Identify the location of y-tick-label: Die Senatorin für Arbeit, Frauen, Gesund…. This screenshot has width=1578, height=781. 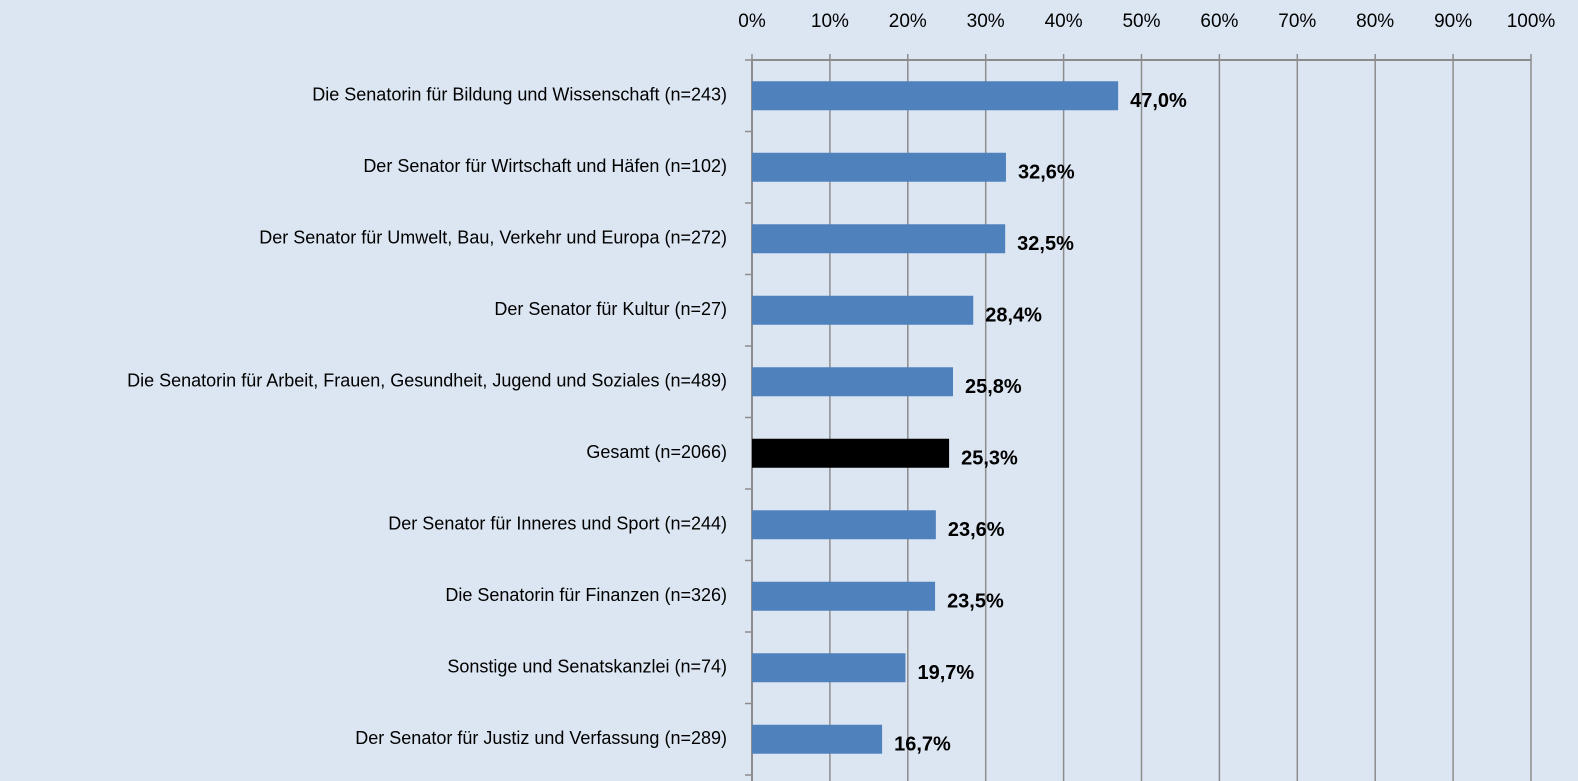
(427, 381).